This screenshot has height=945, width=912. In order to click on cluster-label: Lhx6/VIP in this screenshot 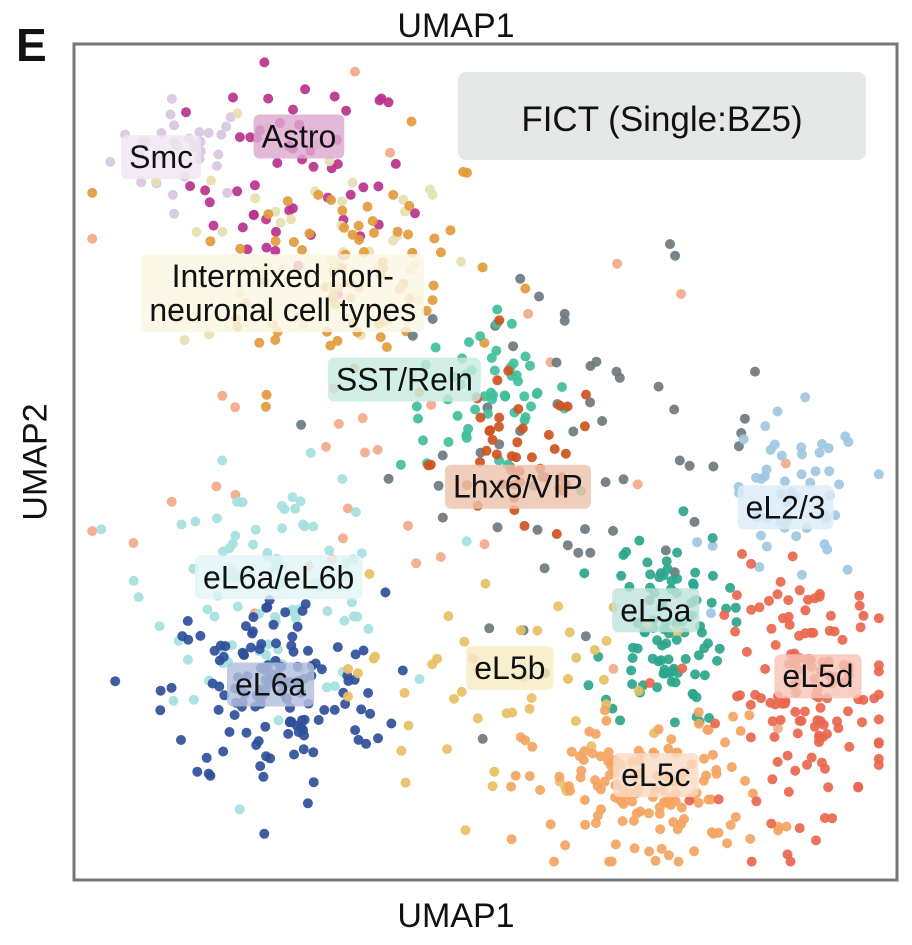, I will do `click(518, 486)`.